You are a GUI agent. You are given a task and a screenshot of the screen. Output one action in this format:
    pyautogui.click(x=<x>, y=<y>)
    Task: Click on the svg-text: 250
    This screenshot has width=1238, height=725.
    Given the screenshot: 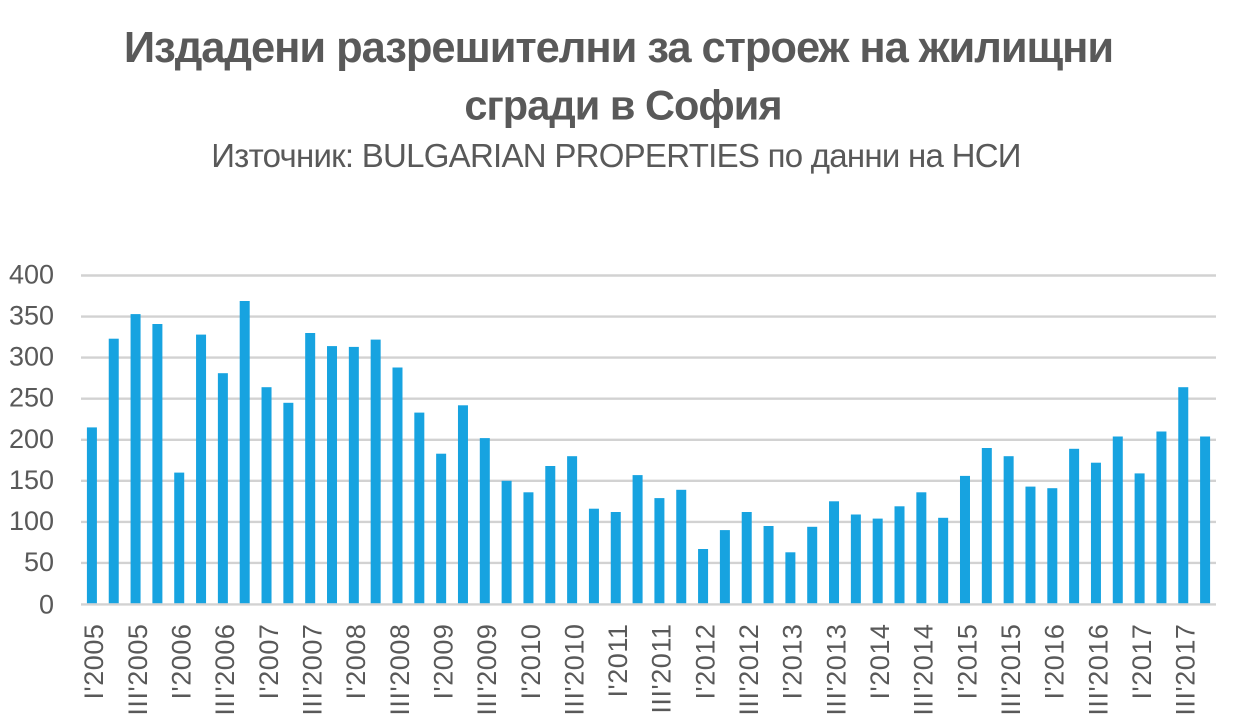 What is the action you would take?
    pyautogui.click(x=31, y=398)
    